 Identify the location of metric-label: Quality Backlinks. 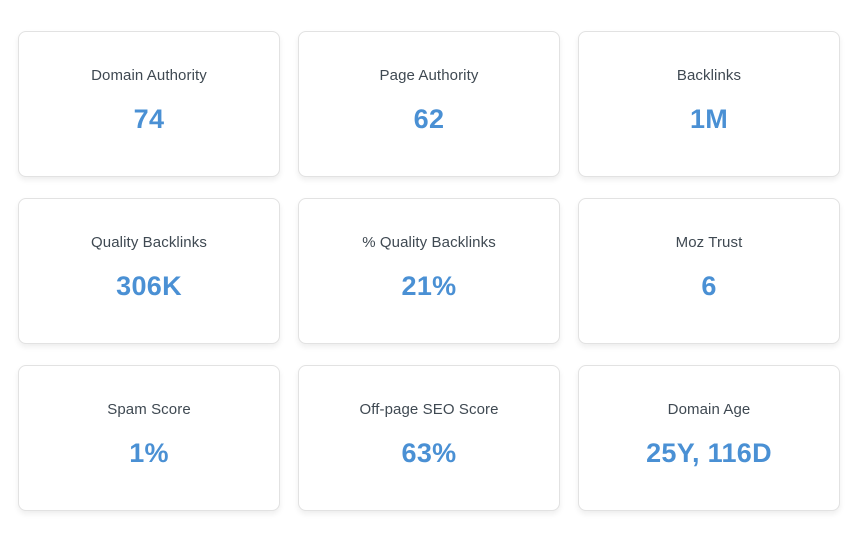
(149, 242).